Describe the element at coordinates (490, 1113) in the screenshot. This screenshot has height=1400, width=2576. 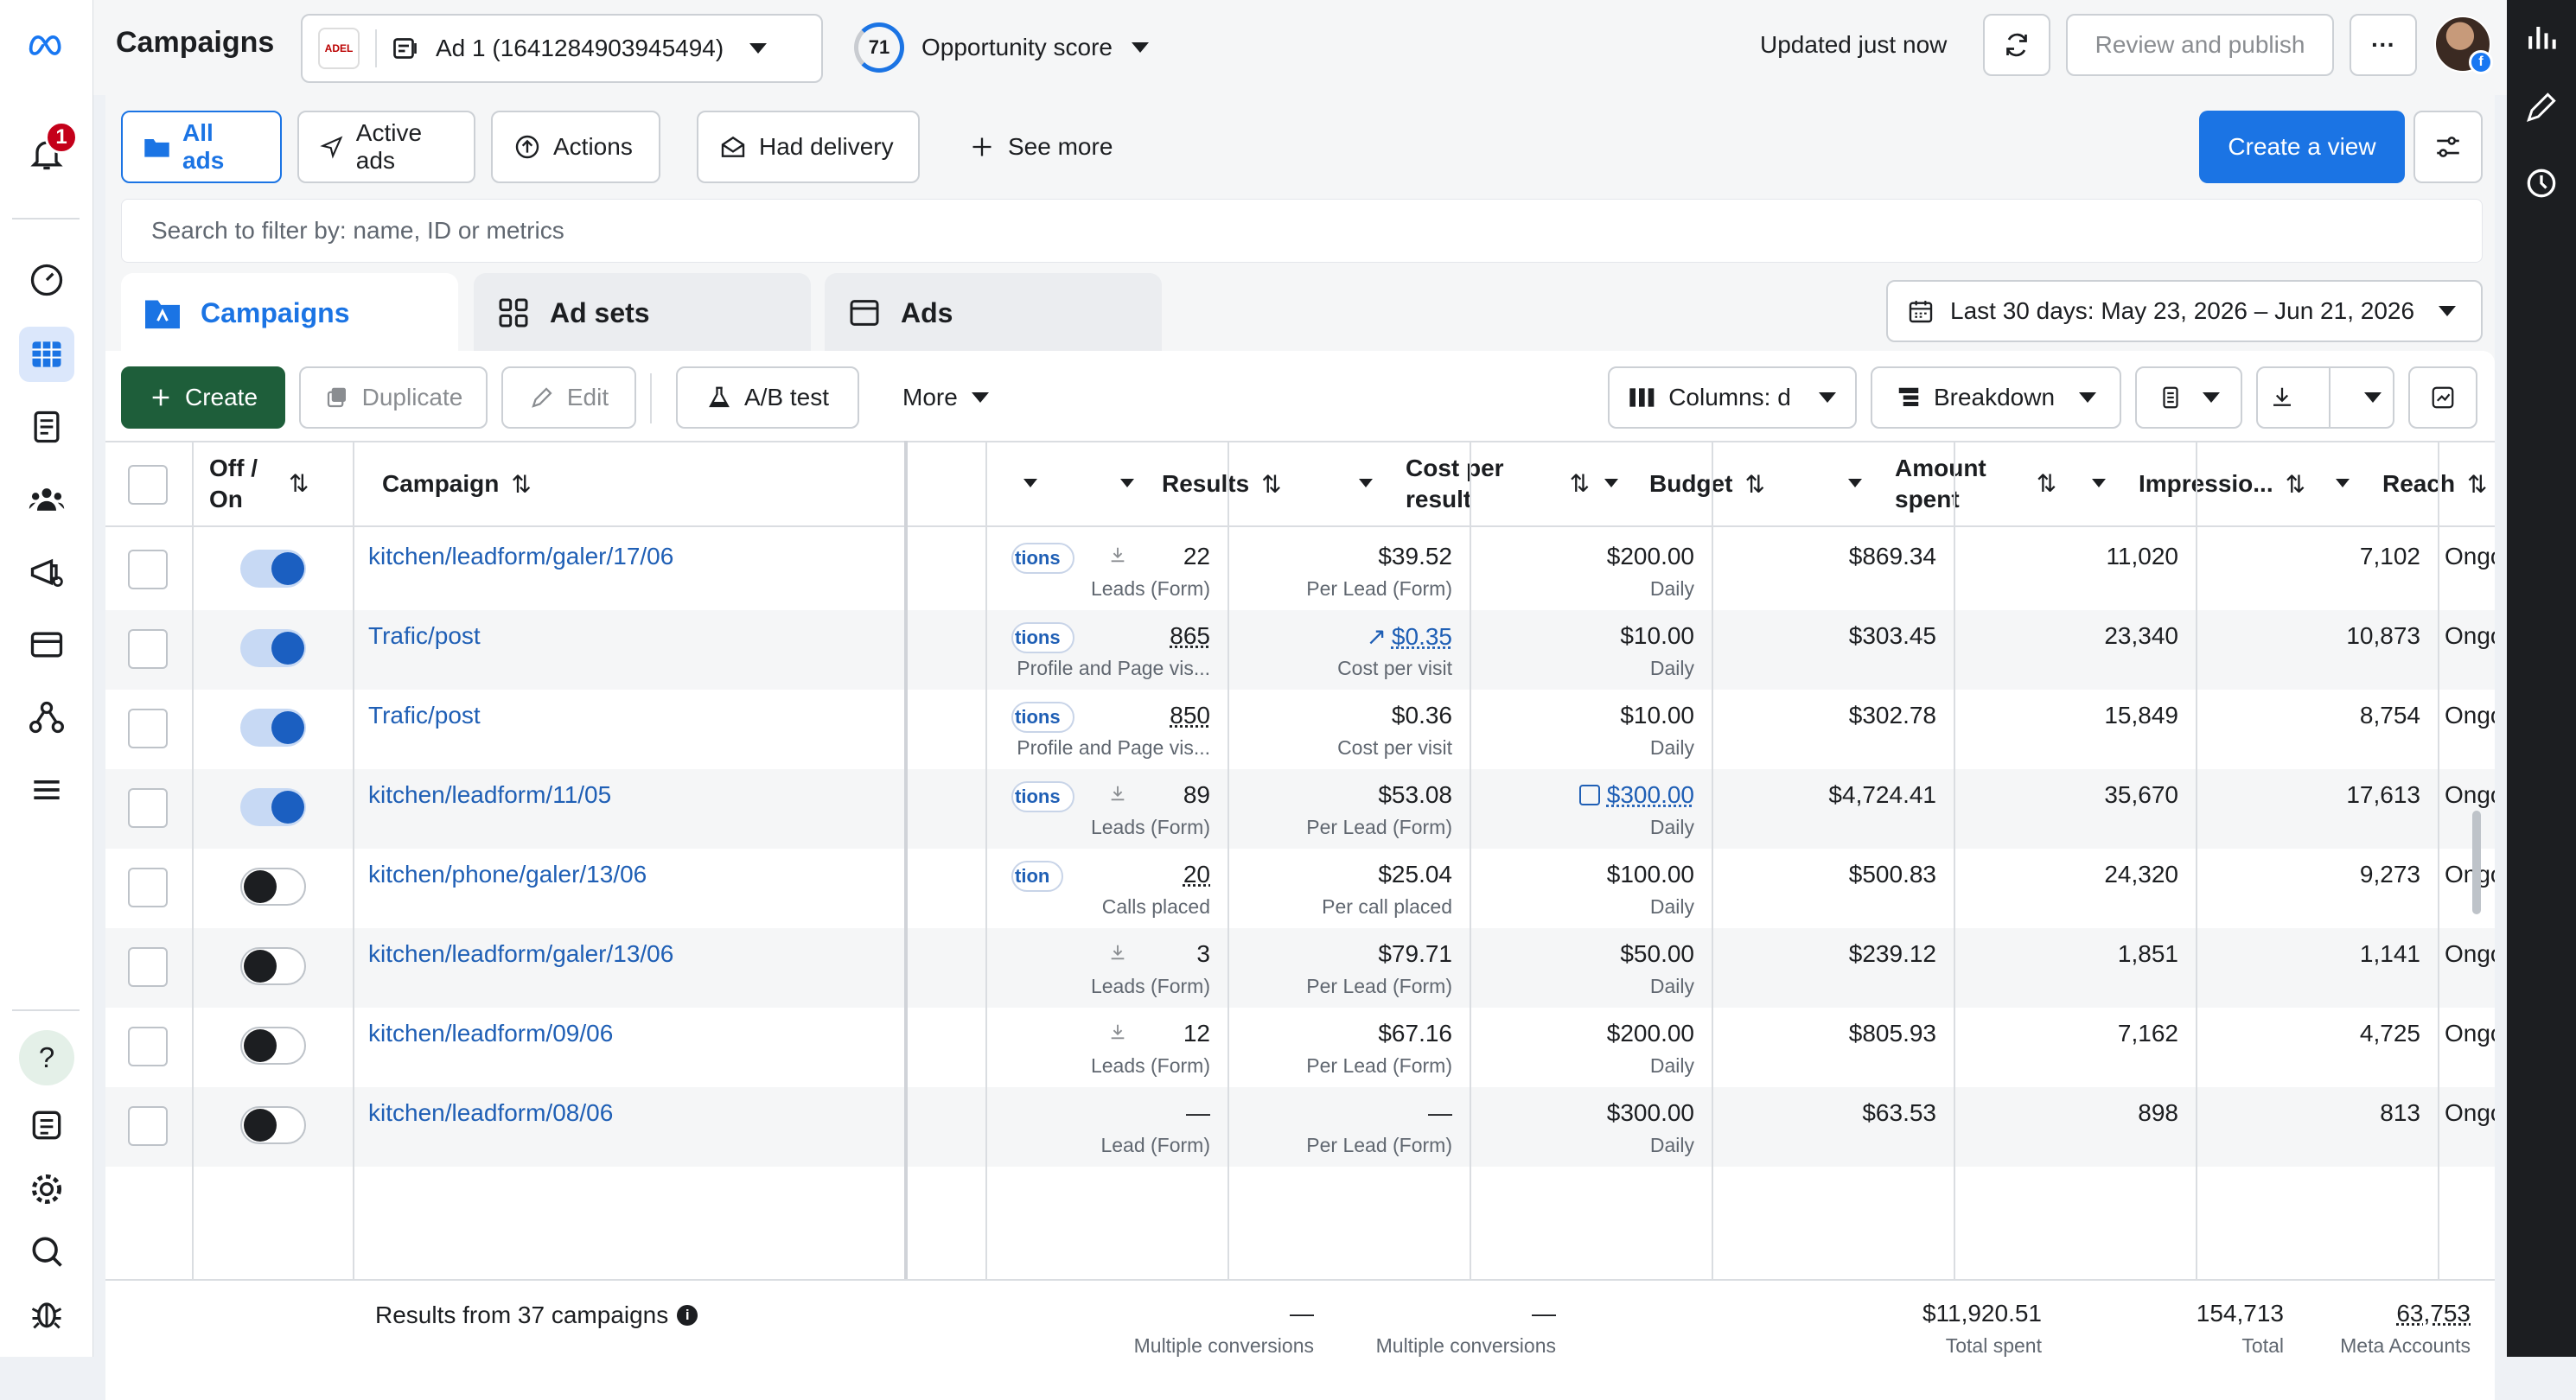
I see `campaign-name-link: kitchen/leadform/08/06` at that location.